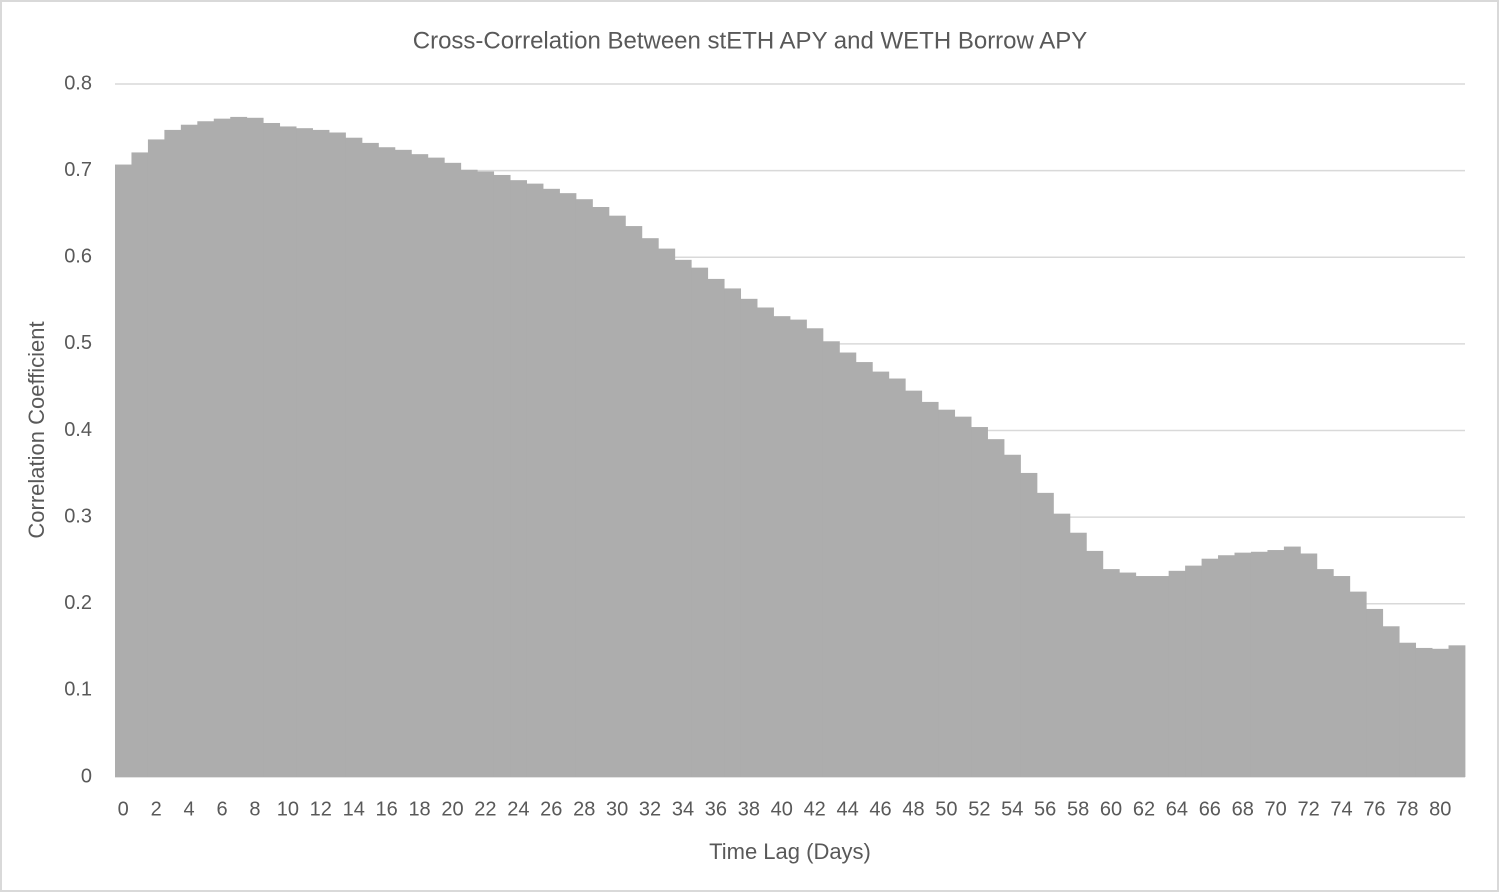  I want to click on y-tick-label: 0.2, so click(78, 603).